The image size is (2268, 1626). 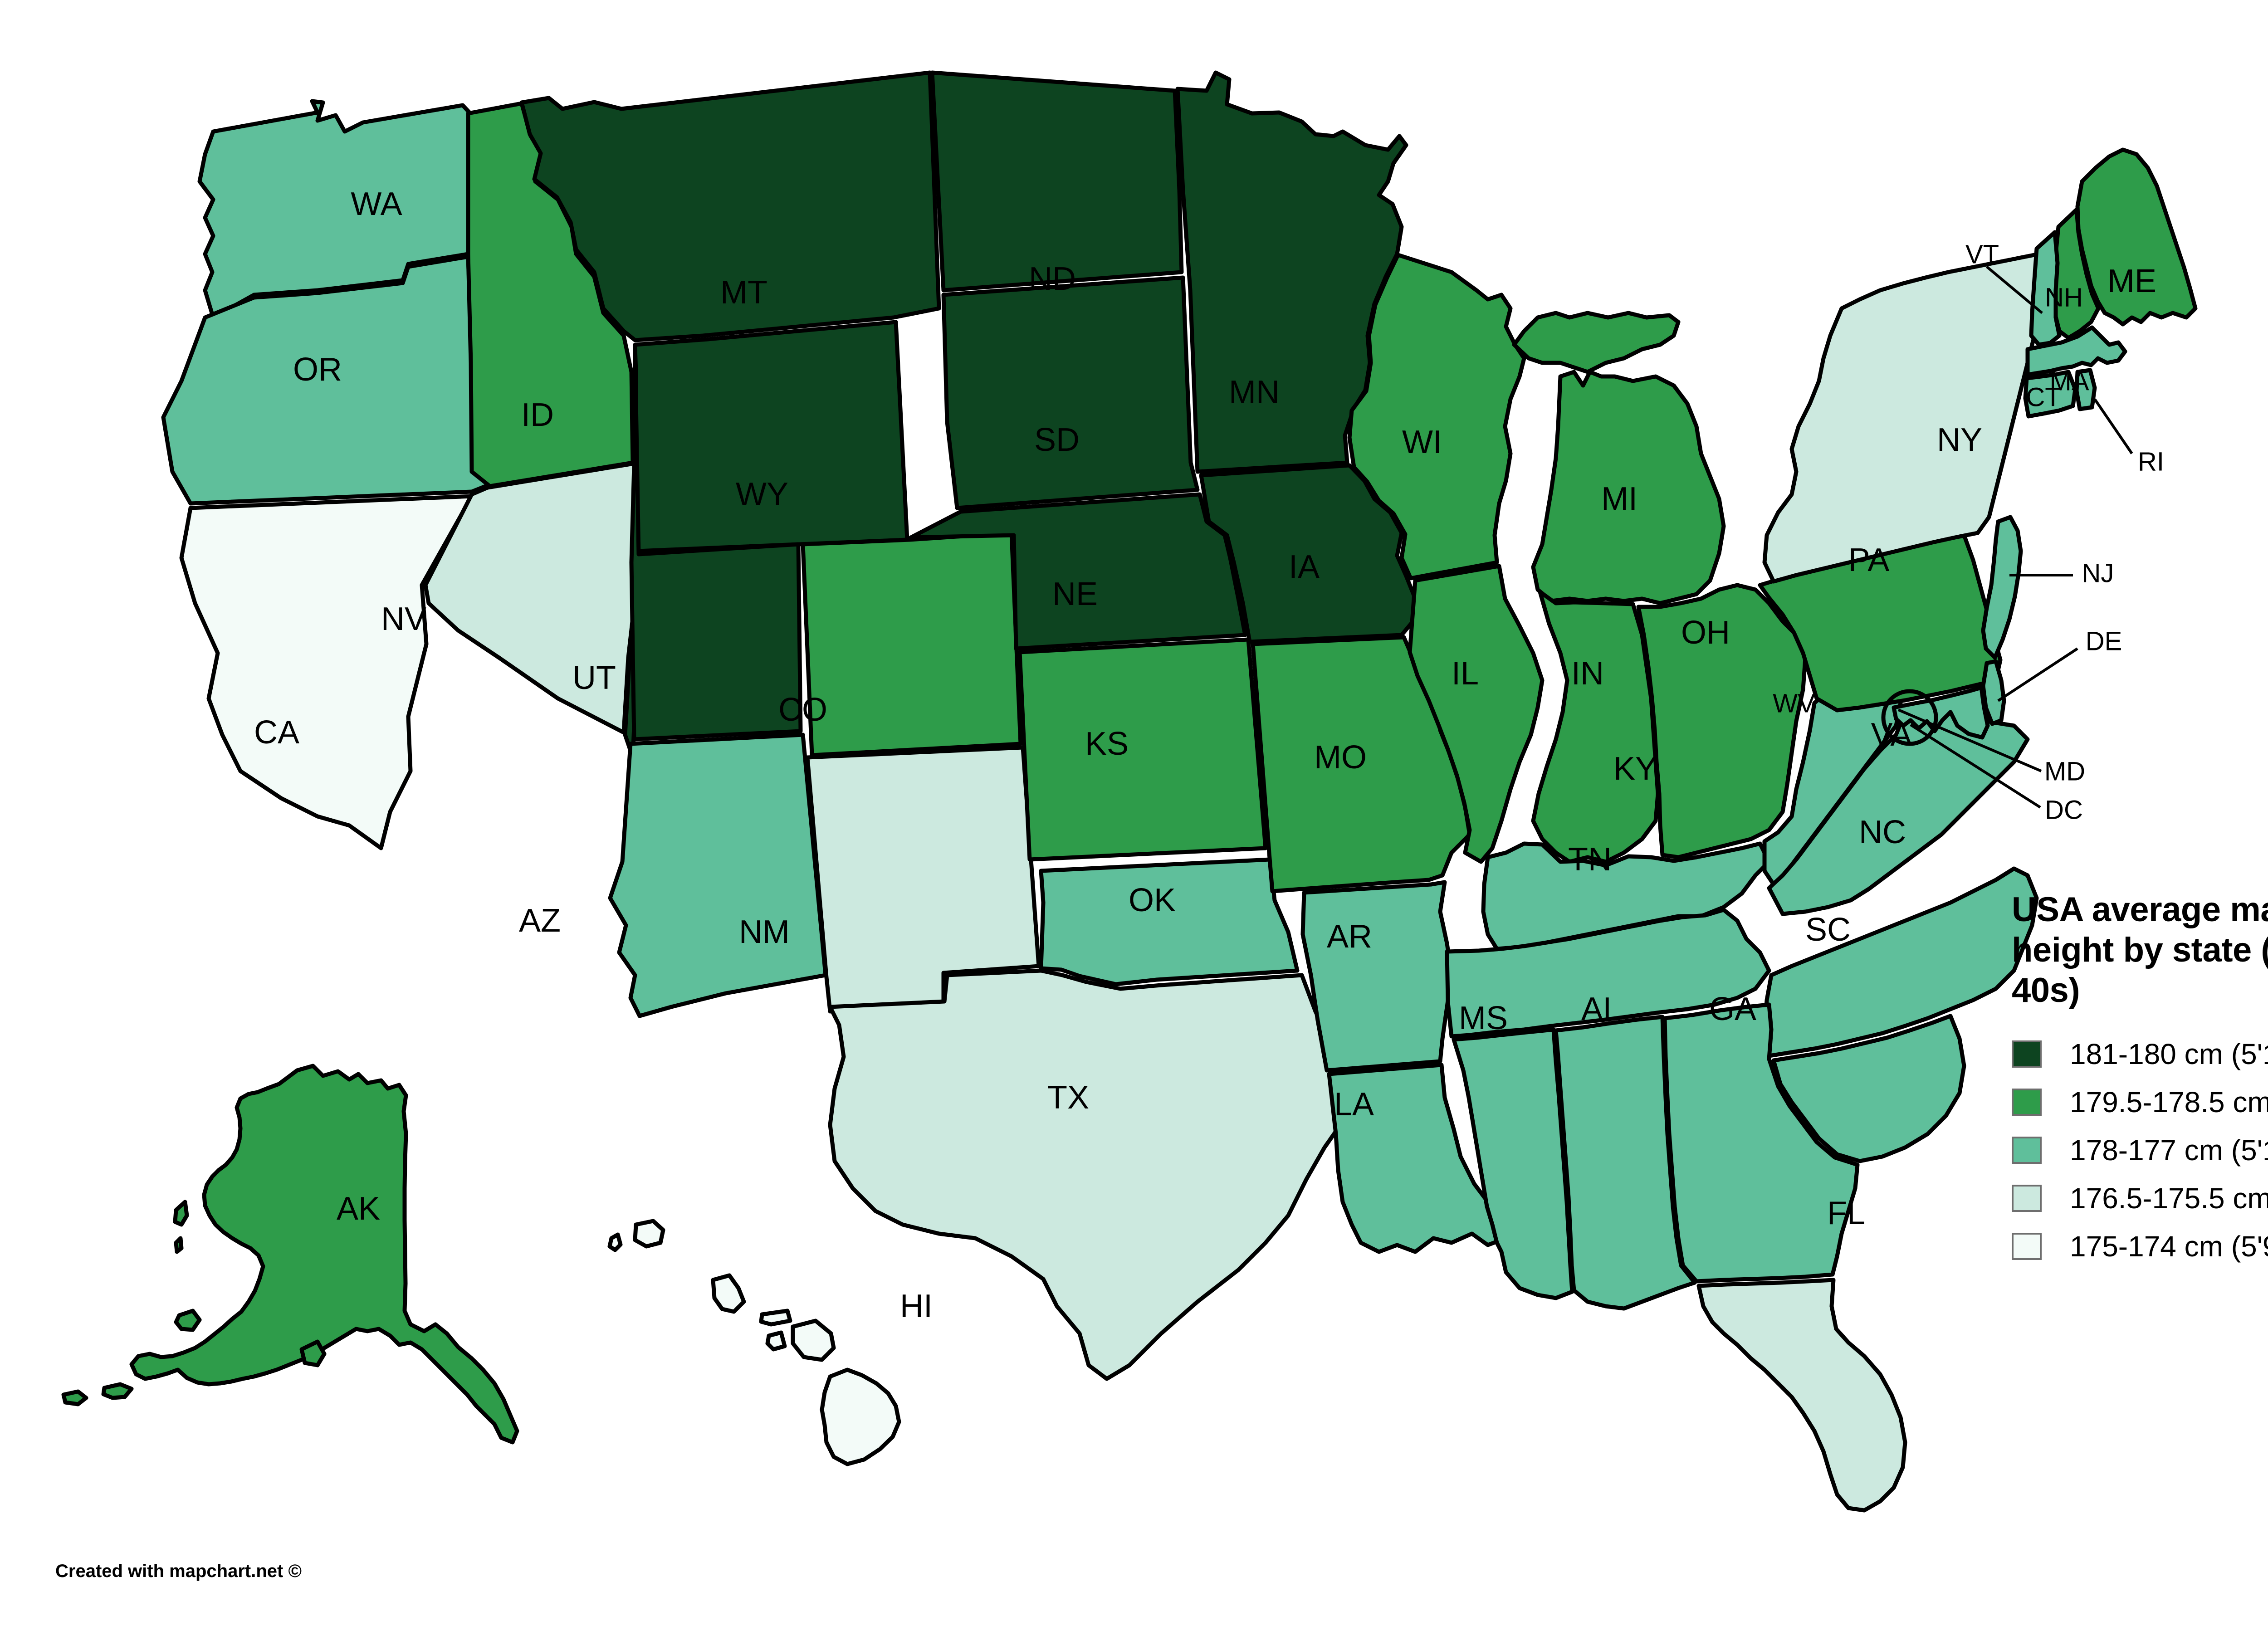 What do you see at coordinates (1626, 1163) in the screenshot?
I see `state-AL` at bounding box center [1626, 1163].